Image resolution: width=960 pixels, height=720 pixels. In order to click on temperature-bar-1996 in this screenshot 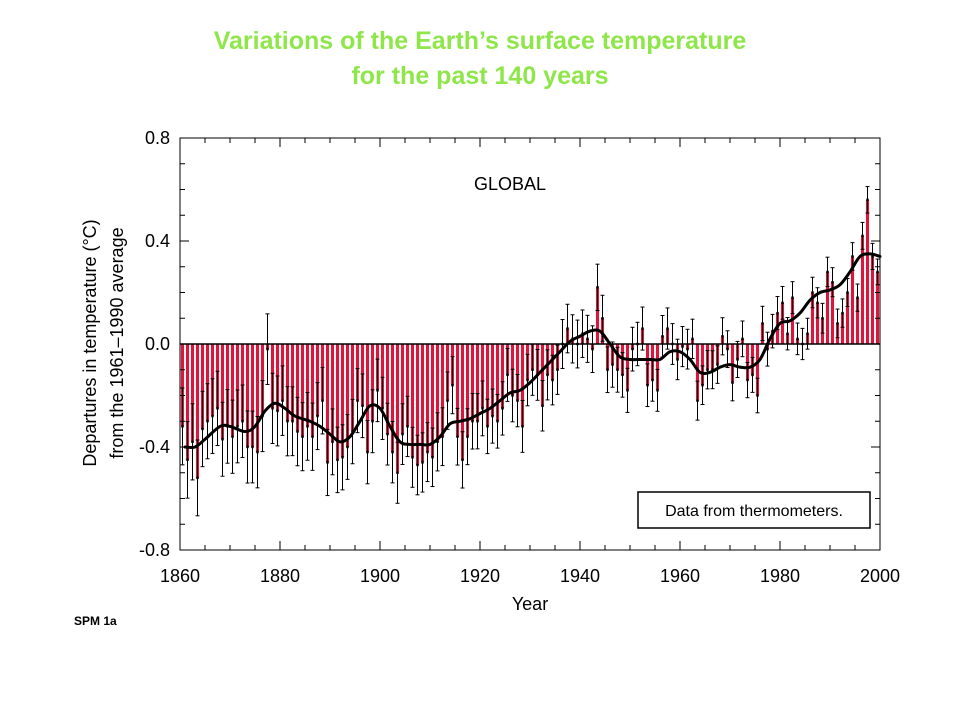, I will do `click(857, 320)`.